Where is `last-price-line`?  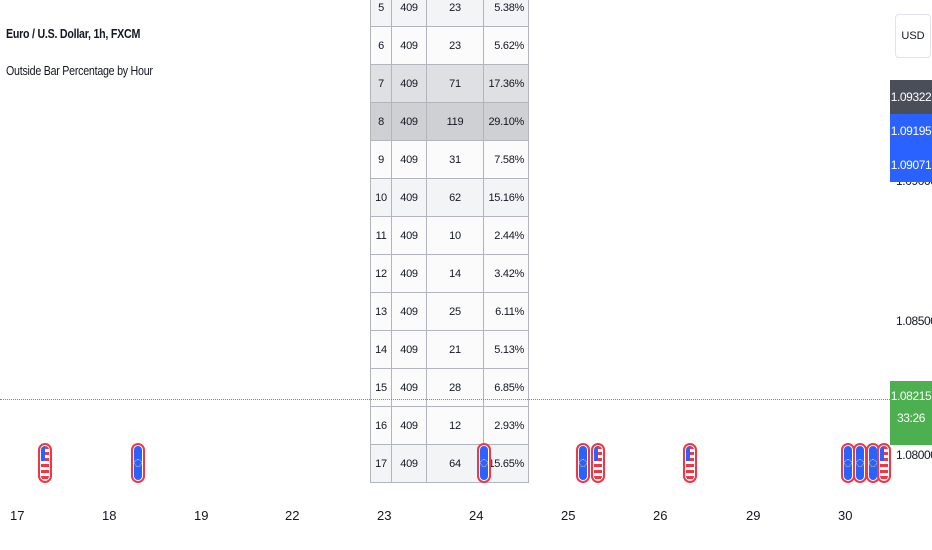 last-price-line is located at coordinates (445, 399).